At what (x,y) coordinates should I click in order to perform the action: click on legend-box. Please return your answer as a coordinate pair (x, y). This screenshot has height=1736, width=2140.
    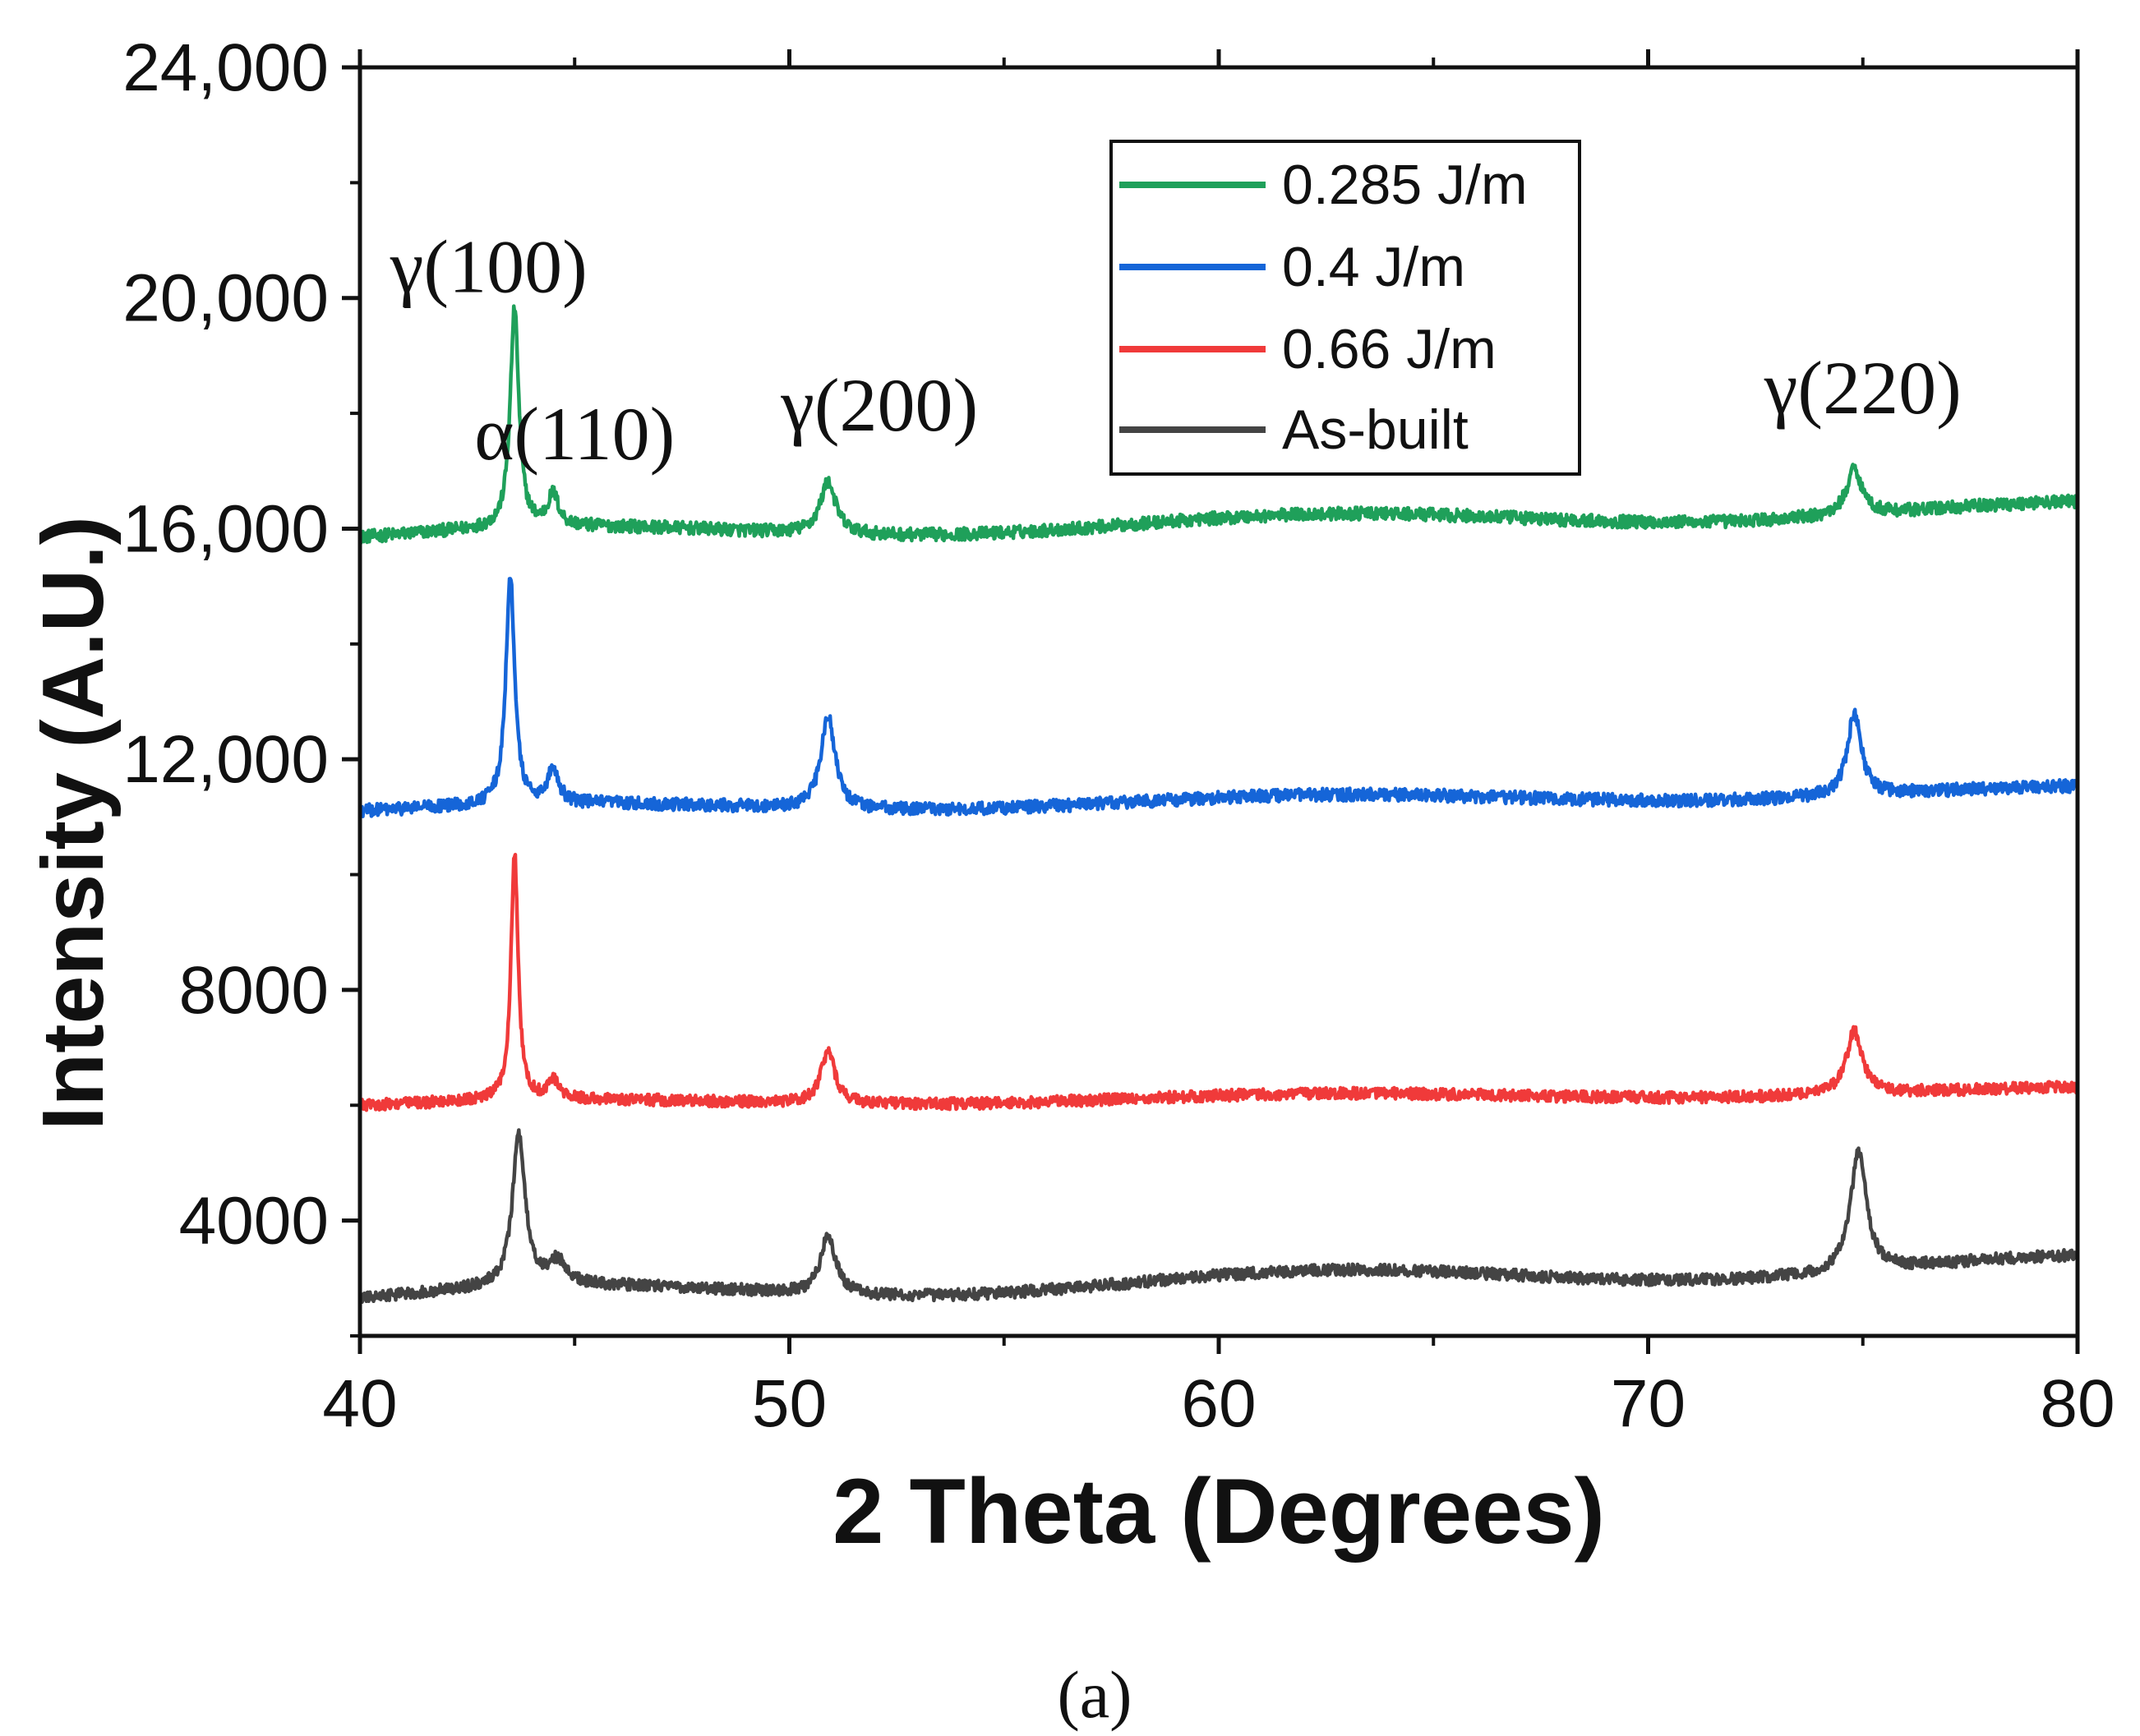
    Looking at the image, I should click on (1345, 308).